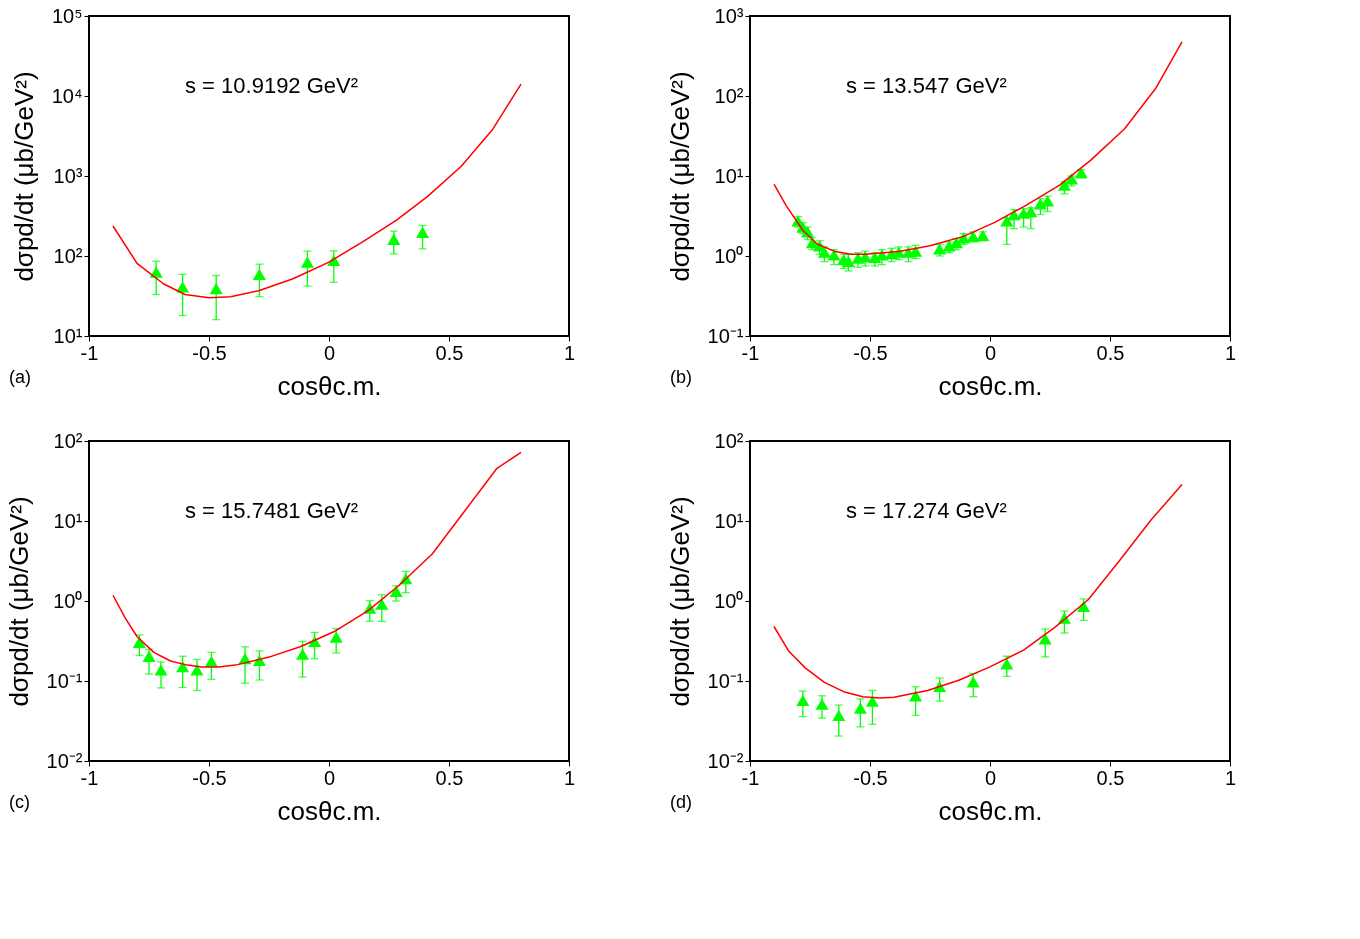  What do you see at coordinates (19, 802) in the screenshot?
I see `text: (c)` at bounding box center [19, 802].